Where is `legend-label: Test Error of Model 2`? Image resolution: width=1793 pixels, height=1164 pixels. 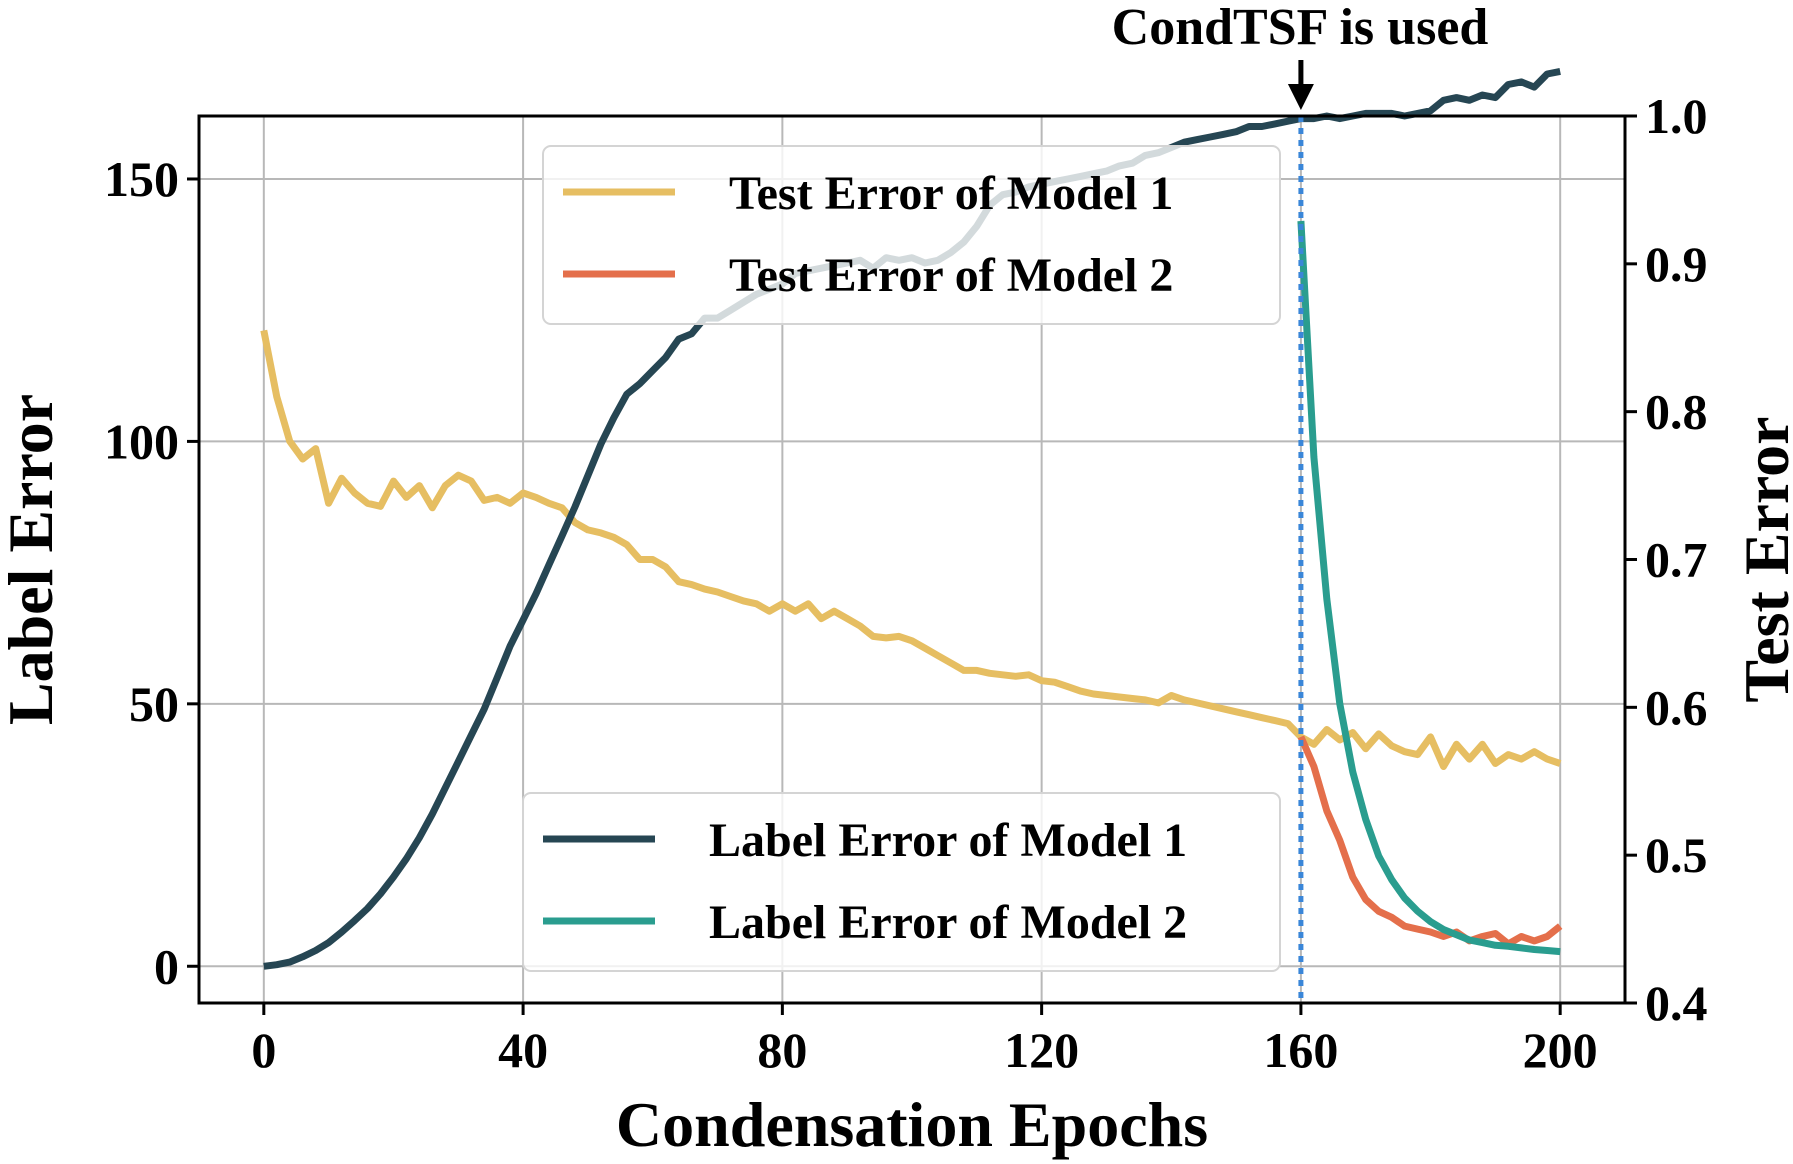
legend-label: Test Error of Model 2 is located at coordinates (951, 275).